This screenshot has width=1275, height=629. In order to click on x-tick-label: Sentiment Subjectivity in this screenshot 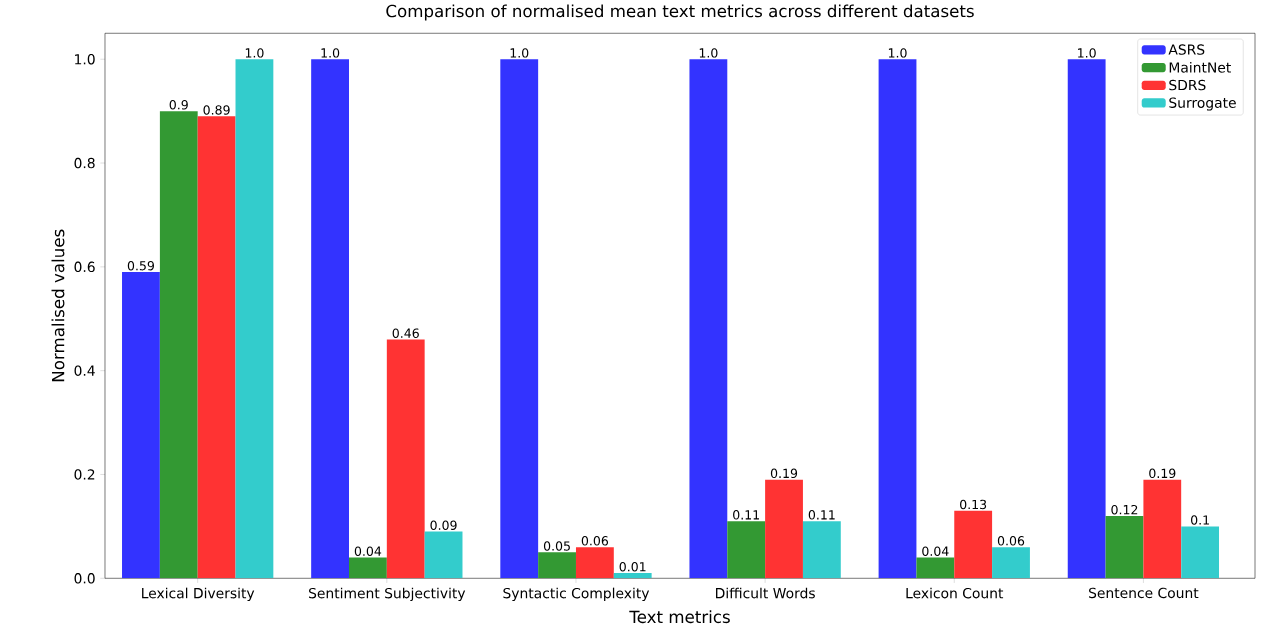, I will do `click(387, 594)`.